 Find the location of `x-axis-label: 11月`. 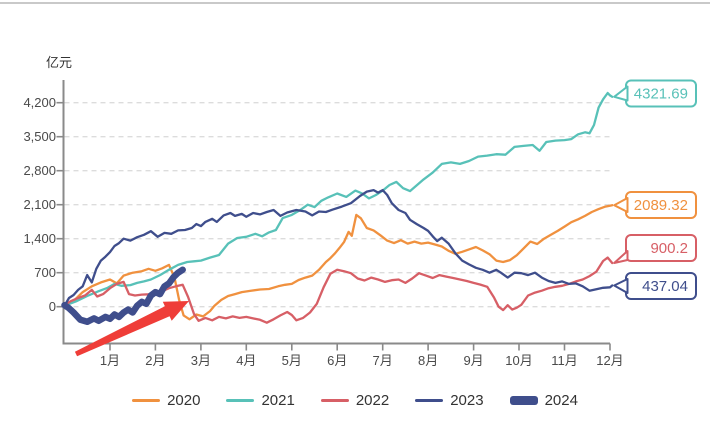

x-axis-label: 11月 is located at coordinates (564, 360).